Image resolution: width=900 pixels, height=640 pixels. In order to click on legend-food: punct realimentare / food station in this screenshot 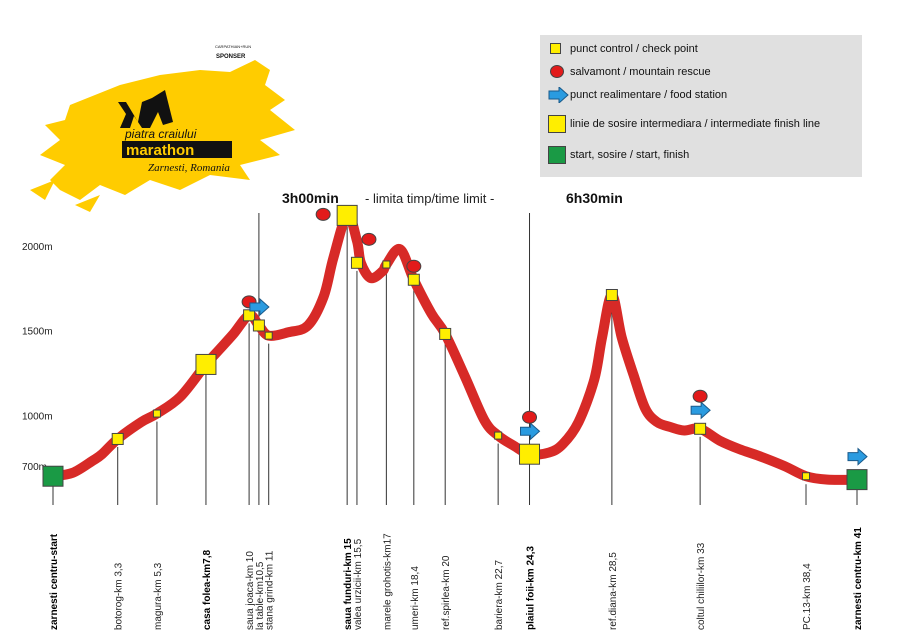, I will do `click(633, 95)`.